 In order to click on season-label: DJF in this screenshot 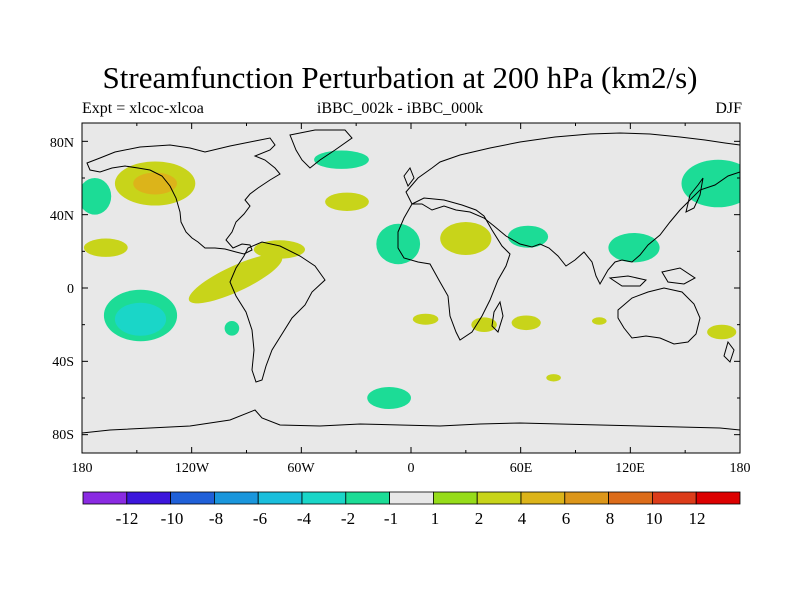, I will do `click(728, 108)`.